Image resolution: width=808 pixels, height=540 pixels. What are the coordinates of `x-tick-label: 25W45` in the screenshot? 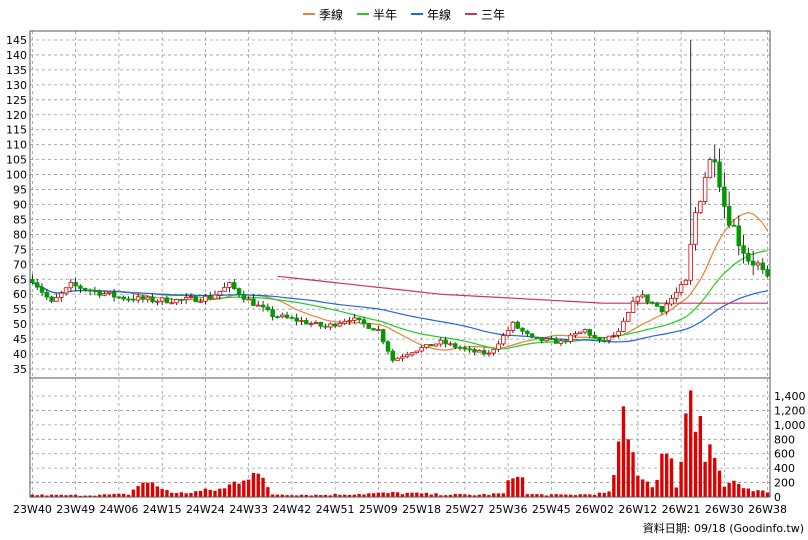 It's located at (551, 509).